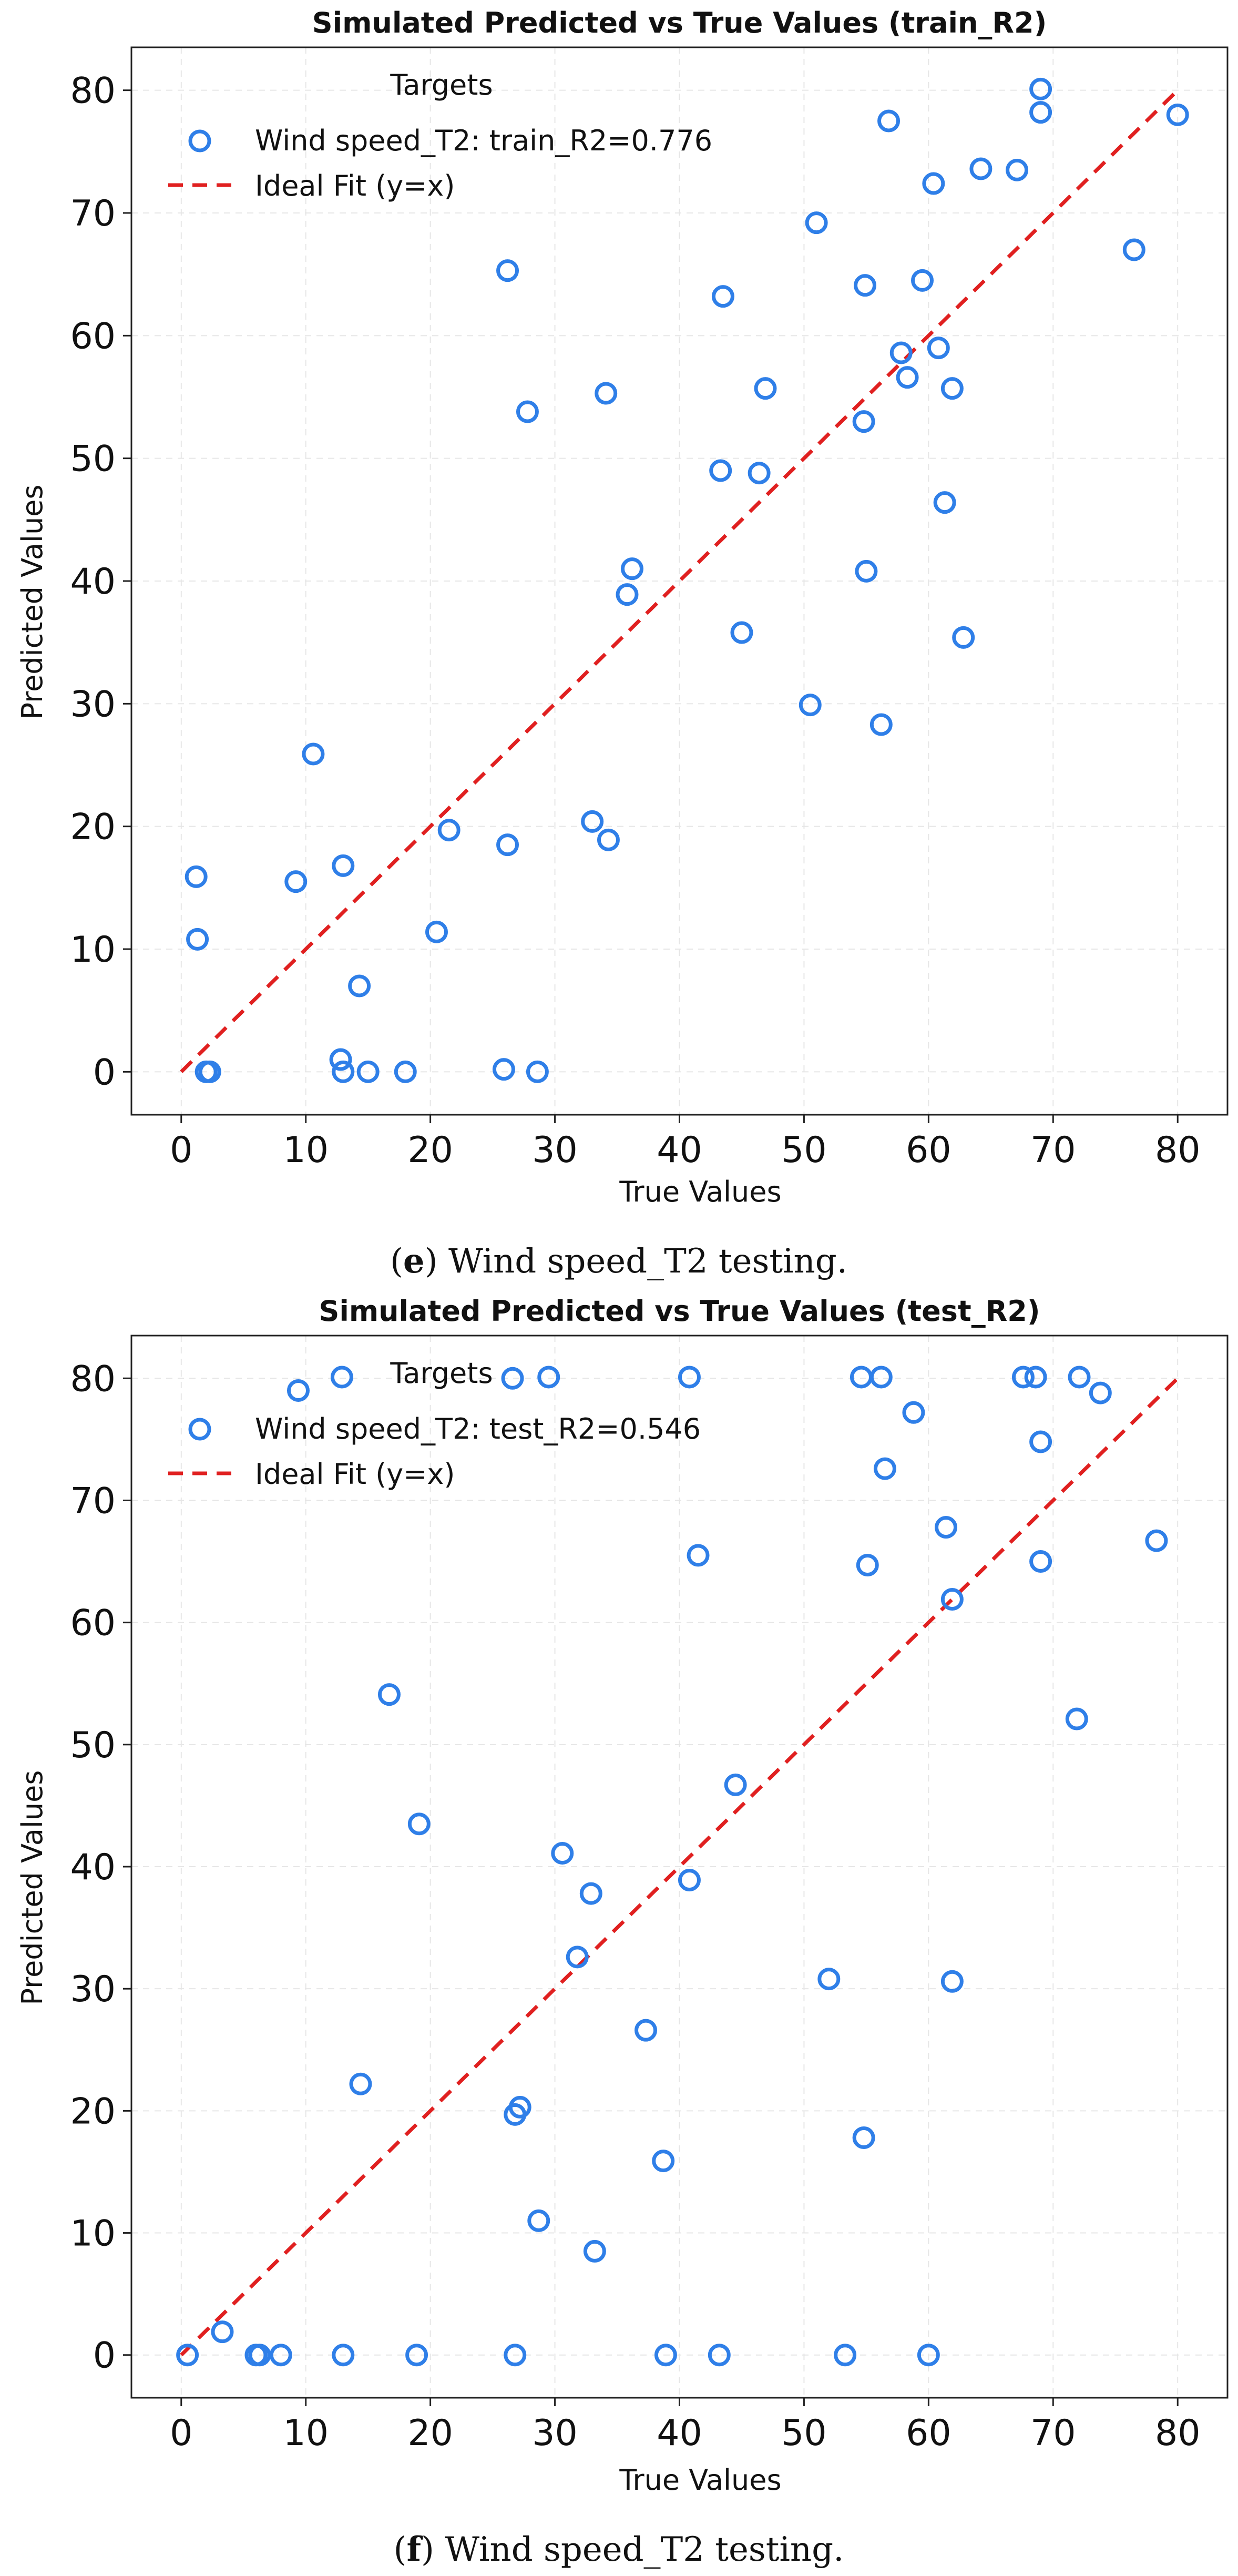 Image resolution: width=1238 pixels, height=2576 pixels. I want to click on y-tick-label: 70, so click(93, 1501).